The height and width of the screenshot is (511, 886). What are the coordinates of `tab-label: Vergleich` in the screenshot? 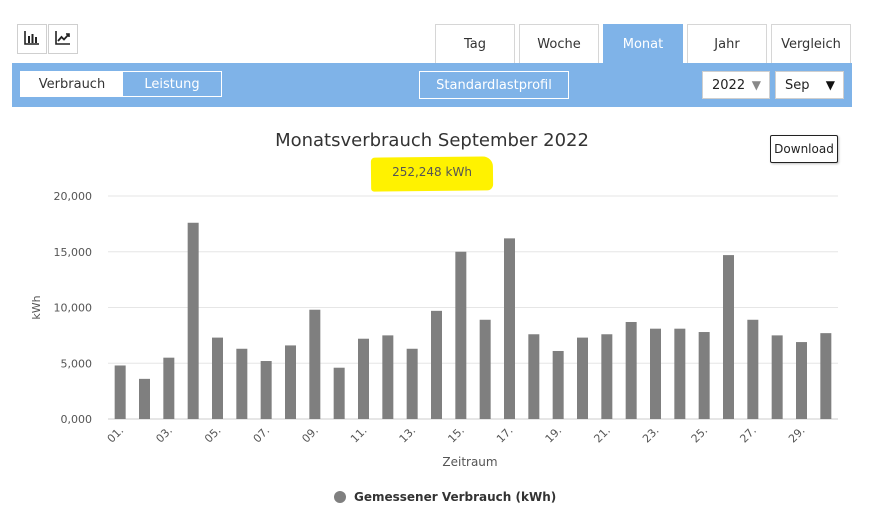 It's located at (811, 44).